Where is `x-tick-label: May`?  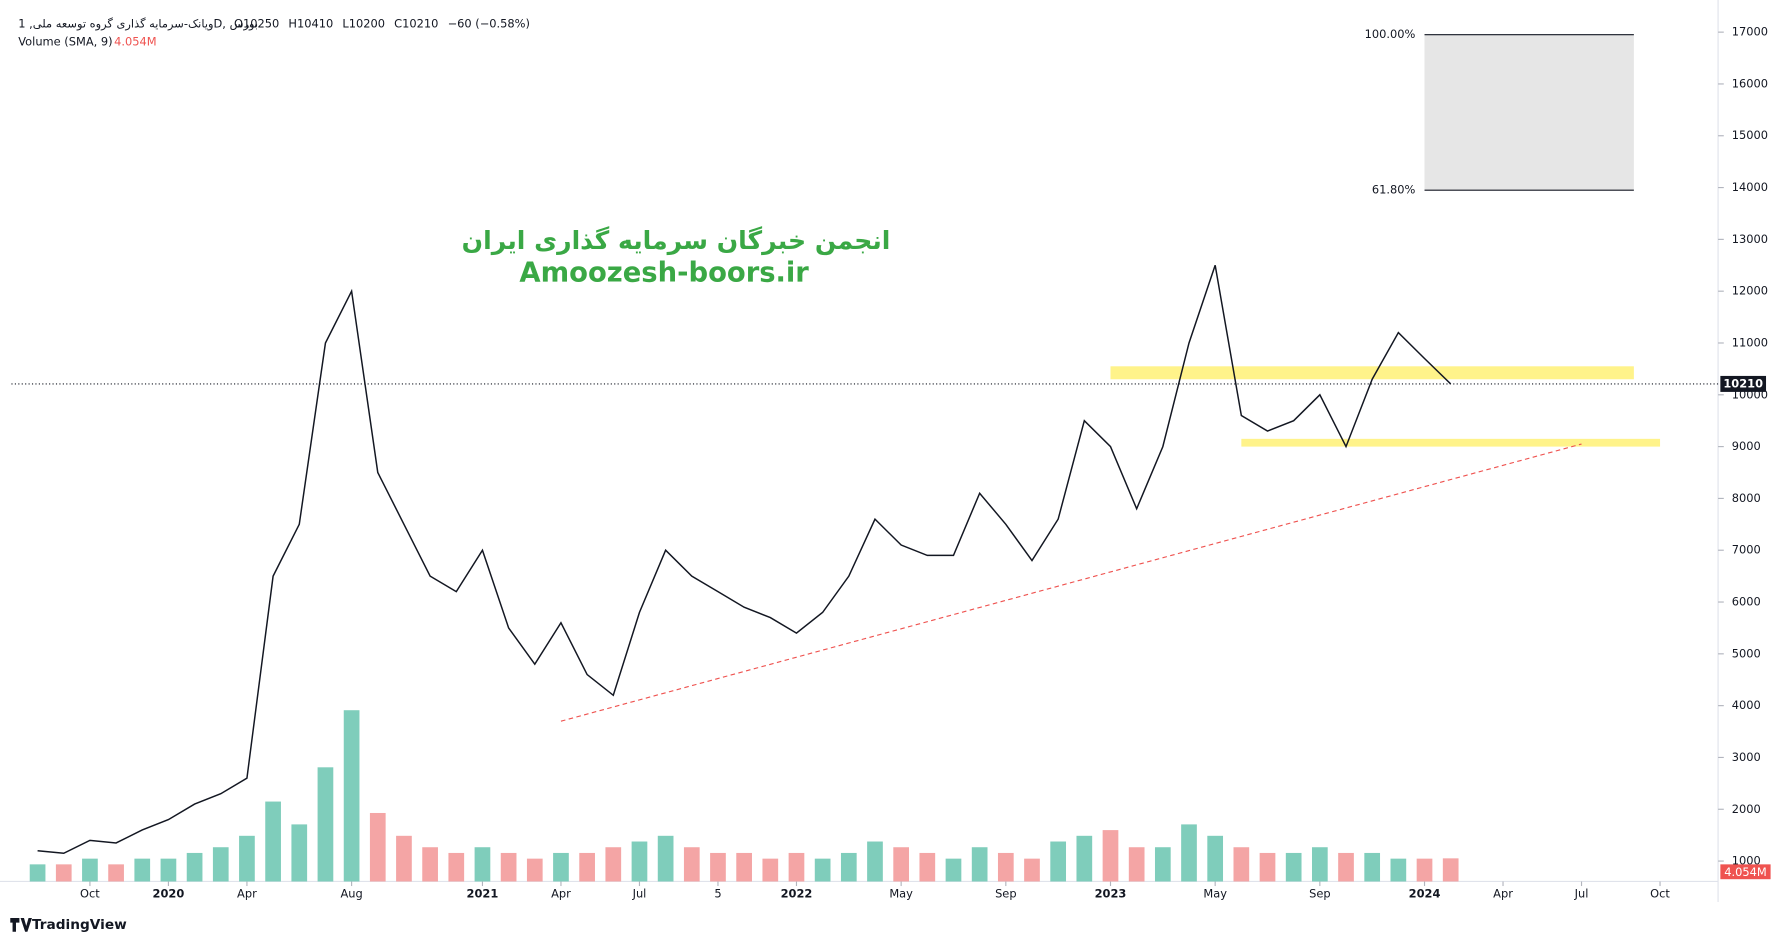 x-tick-label: May is located at coordinates (1215, 894).